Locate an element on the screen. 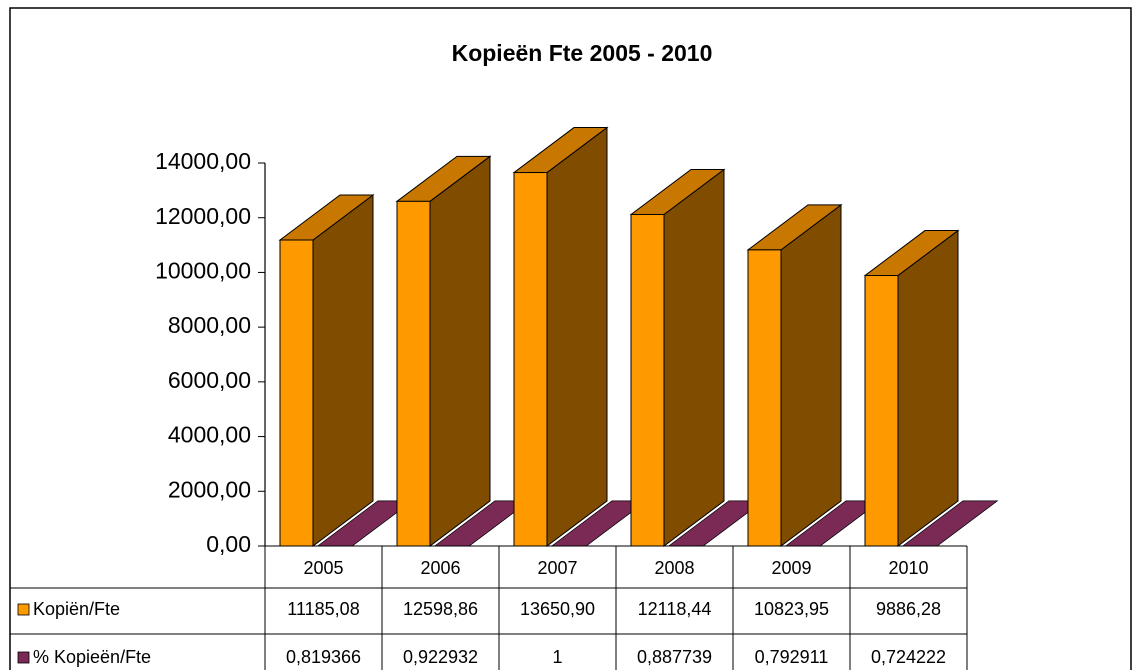 The image size is (1141, 670). data-label: 11185,08 is located at coordinates (323, 609).